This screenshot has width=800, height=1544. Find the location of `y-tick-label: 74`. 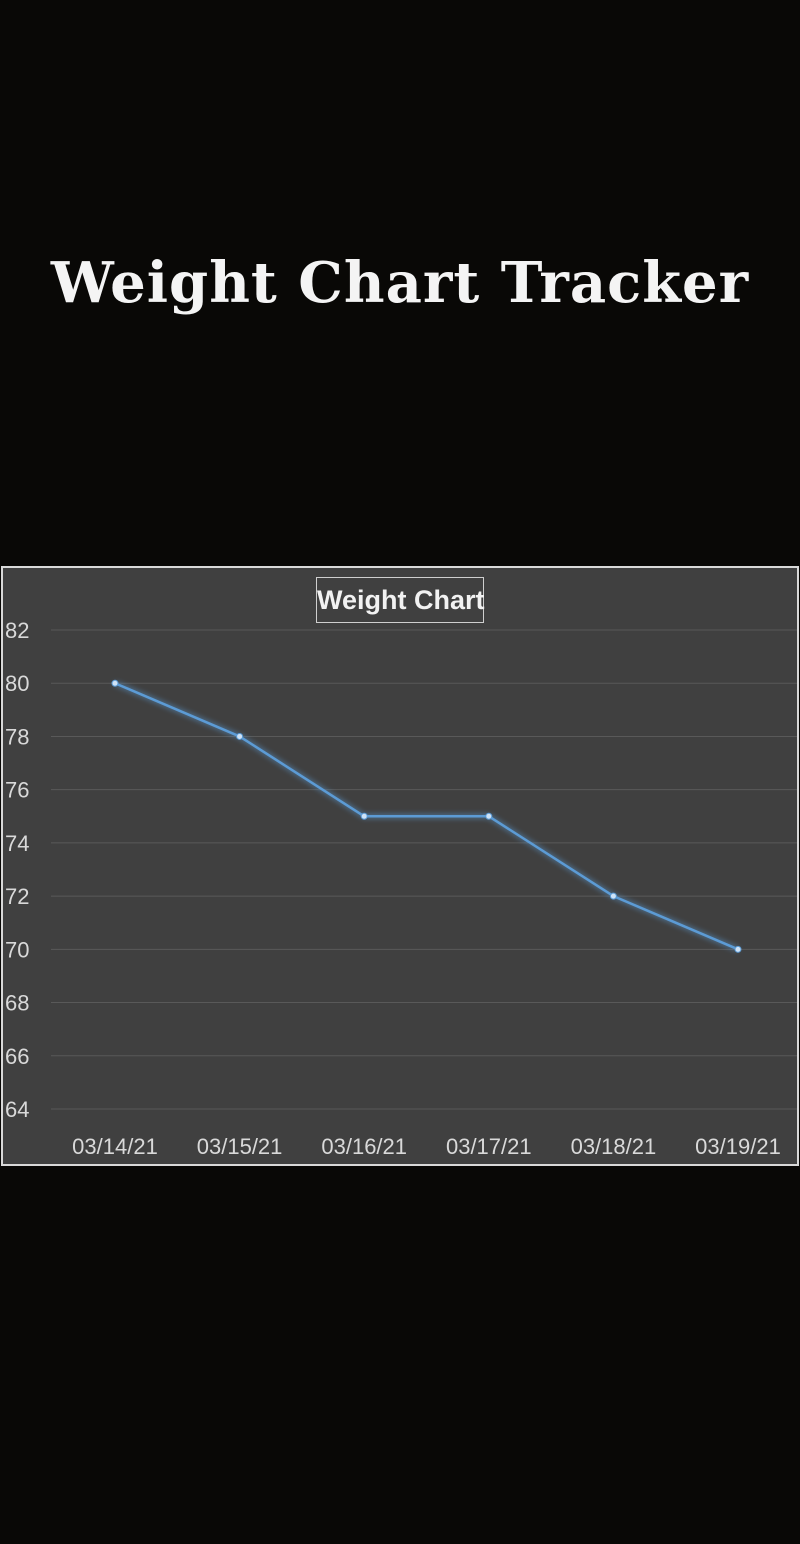

y-tick-label: 74 is located at coordinates (17, 843).